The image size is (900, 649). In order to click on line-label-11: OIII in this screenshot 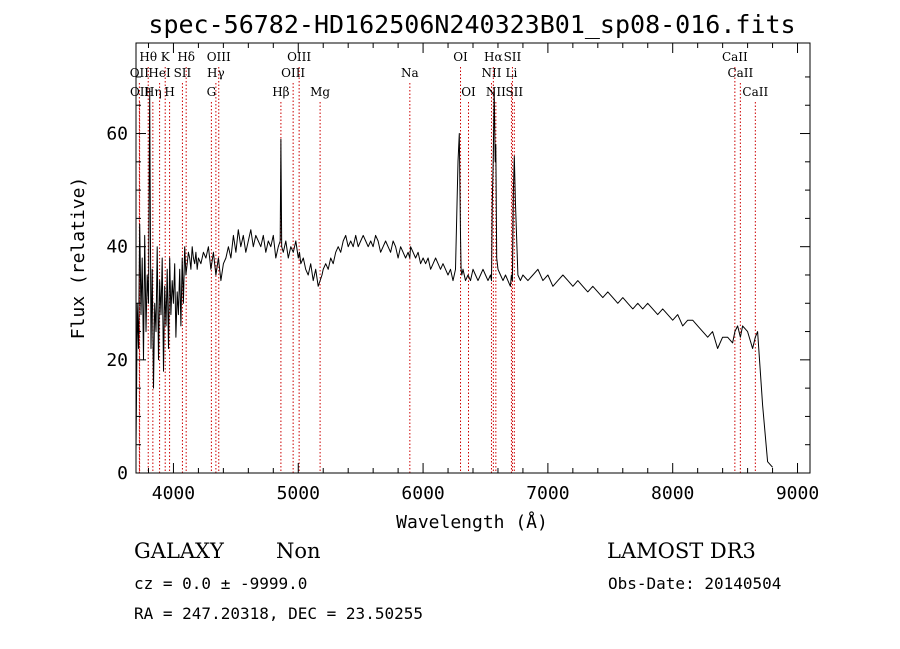, I will do `click(219, 57)`.